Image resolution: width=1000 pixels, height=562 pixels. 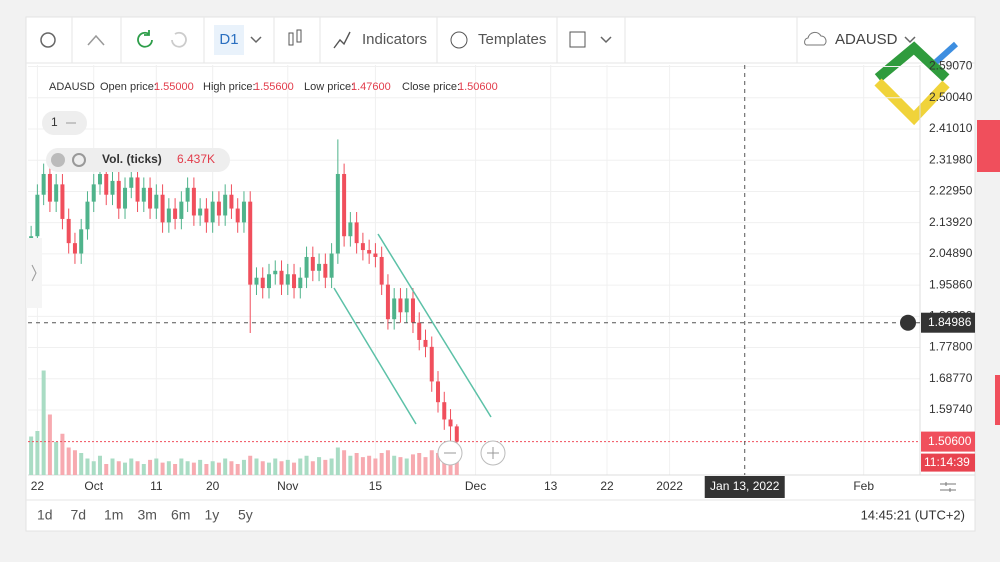 I want to click on indicators-button: Indicators, so click(x=394, y=39).